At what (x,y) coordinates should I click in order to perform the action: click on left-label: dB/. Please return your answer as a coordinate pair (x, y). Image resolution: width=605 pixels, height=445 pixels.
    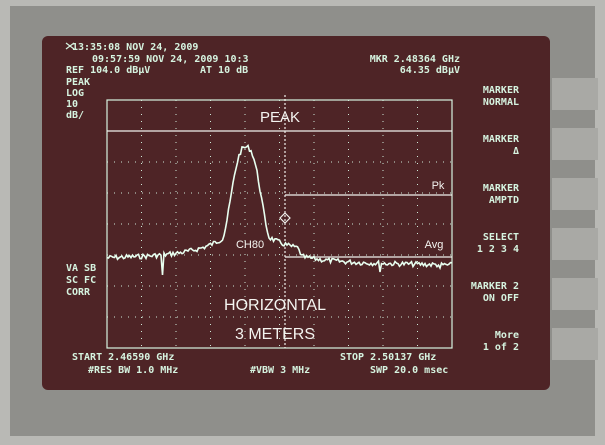
    Looking at the image, I should click on (75, 115).